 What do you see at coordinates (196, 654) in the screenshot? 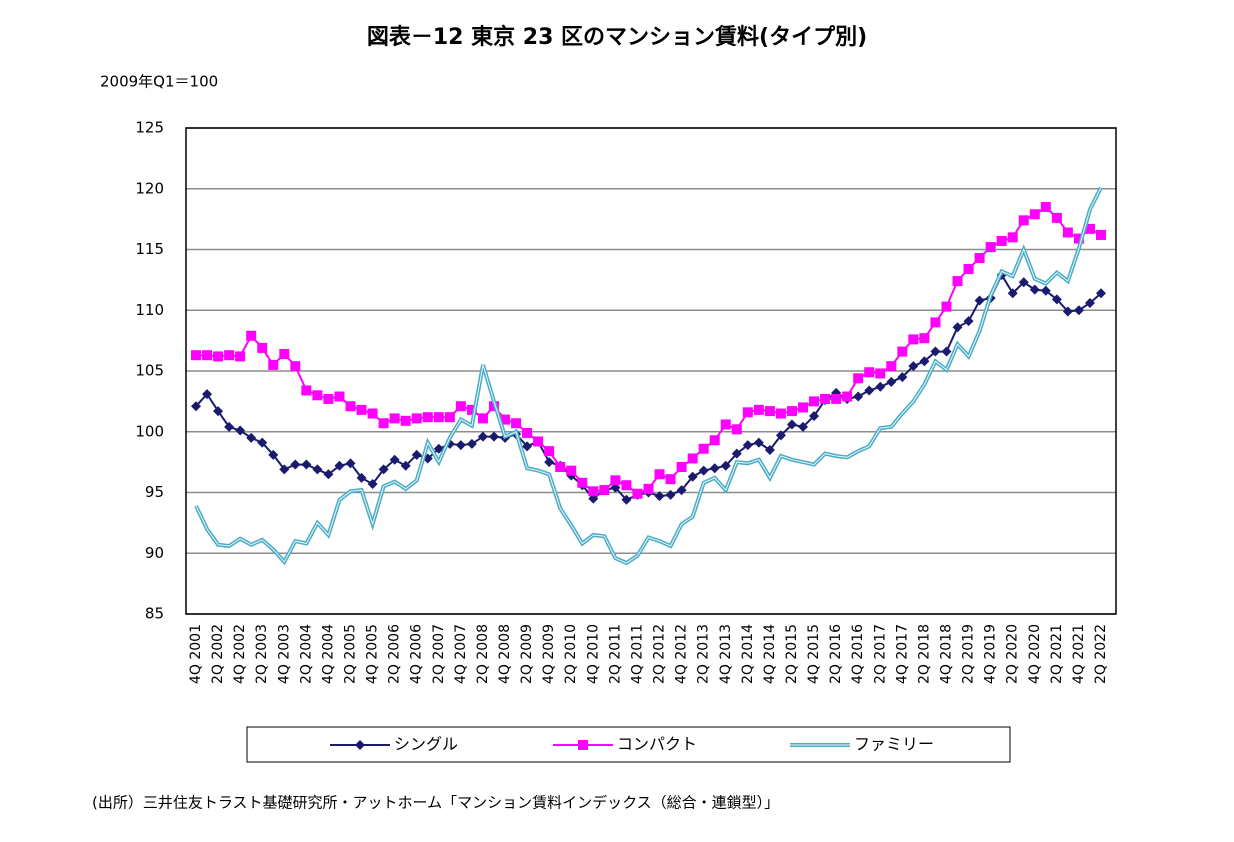
I see `x-tick-label: 4Q 2001` at bounding box center [196, 654].